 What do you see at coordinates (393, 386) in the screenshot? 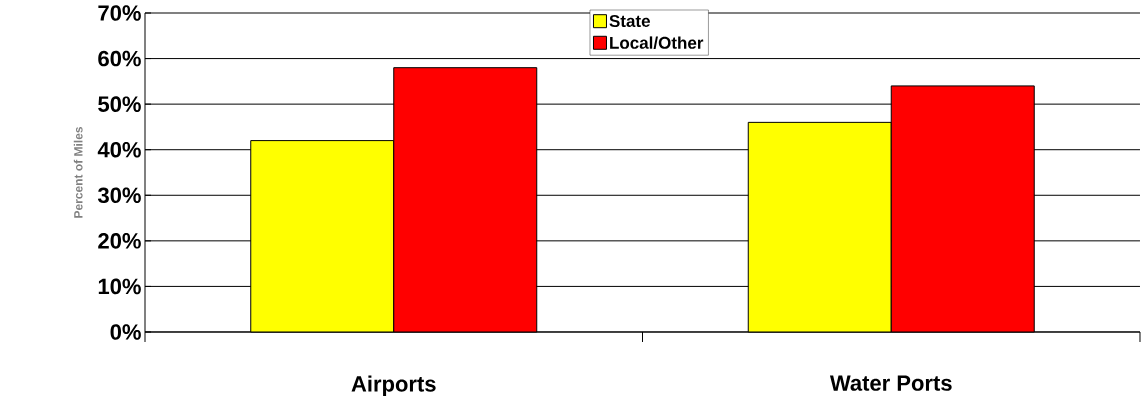
I see `x-tick-label: Airports` at bounding box center [393, 386].